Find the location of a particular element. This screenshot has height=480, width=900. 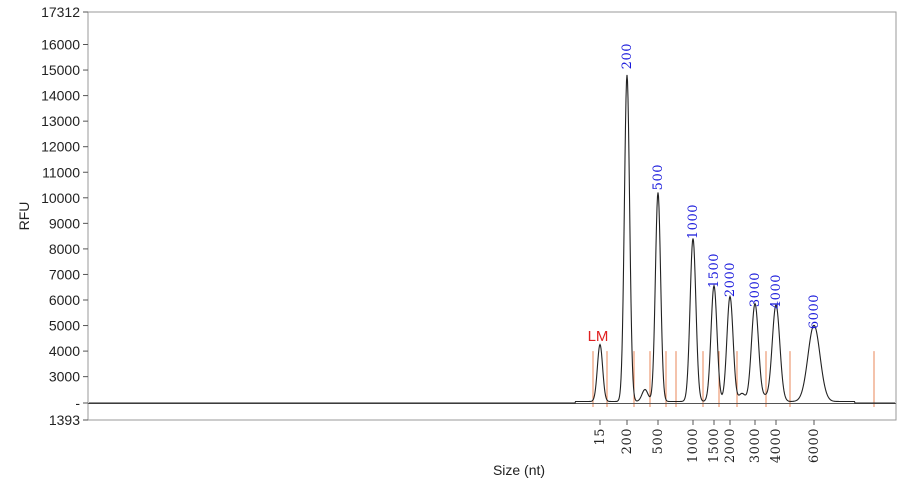

y-tick-label: 9000 is located at coordinates (64, 223).